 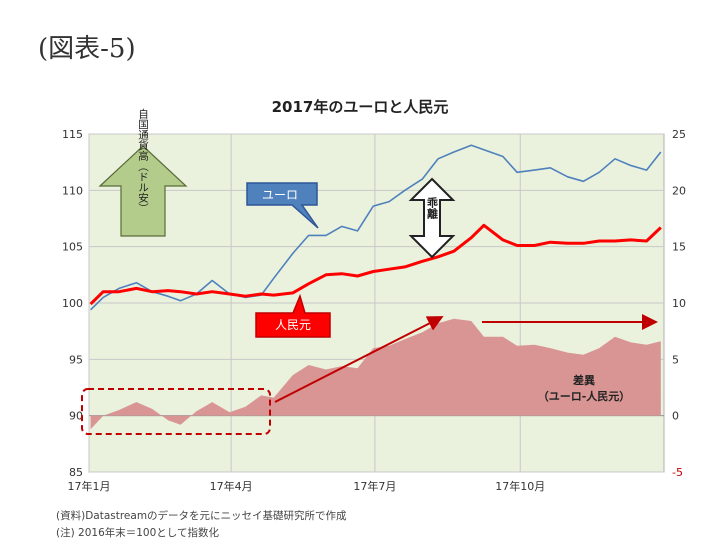 I want to click on y-left-tick-label: 115, so click(x=72, y=134).